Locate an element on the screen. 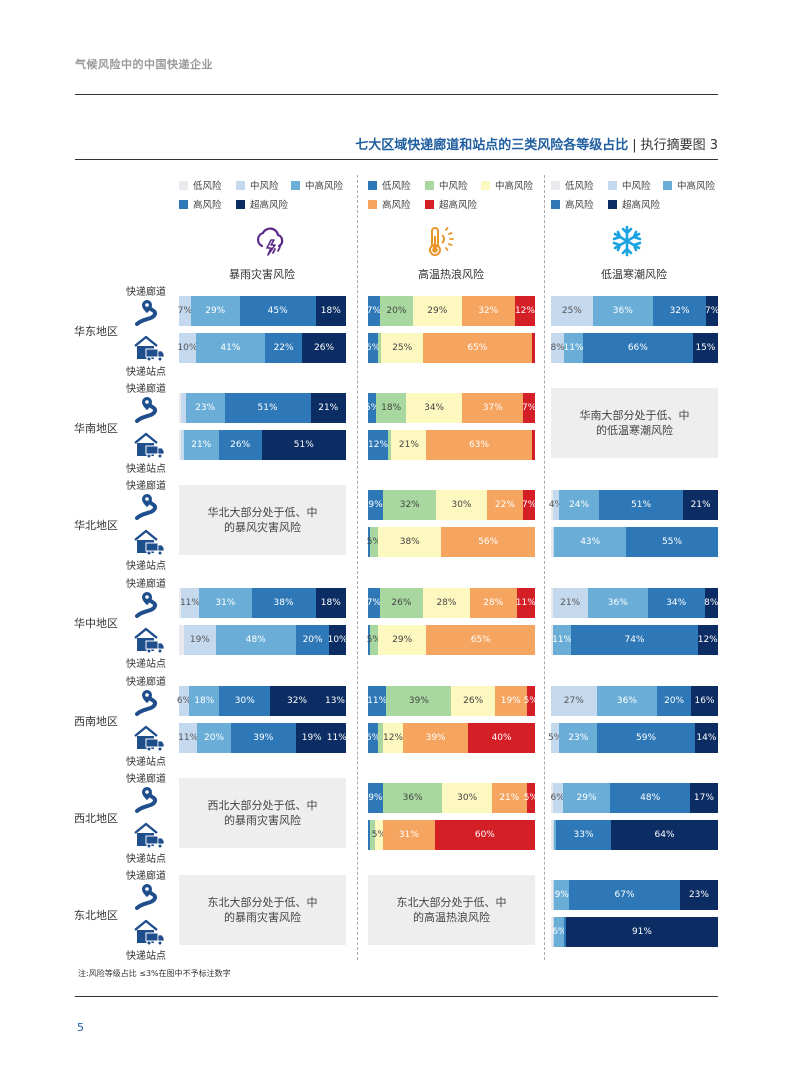 The width and height of the screenshot is (793, 1077). region-label: 华南地区 is located at coordinates (96, 428).